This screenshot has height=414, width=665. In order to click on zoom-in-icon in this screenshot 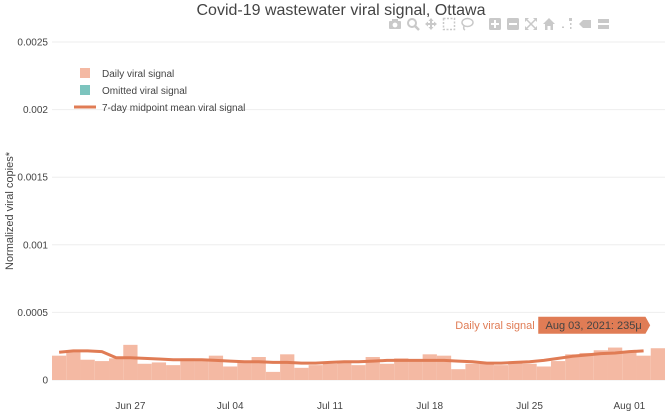, I will do `click(495, 24)`.